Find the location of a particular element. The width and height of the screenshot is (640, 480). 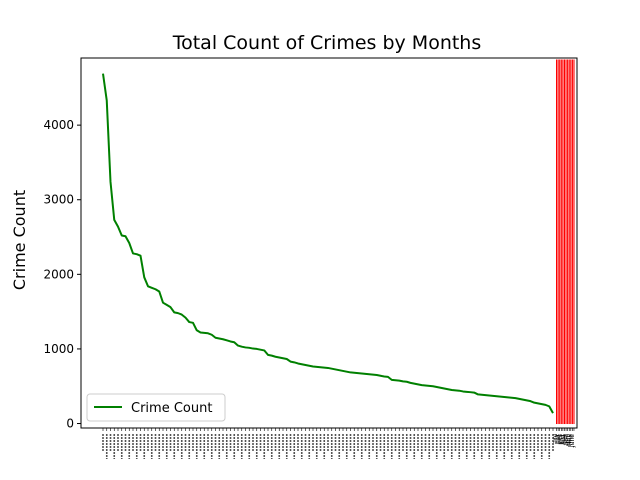

y-tick-label: 1000 is located at coordinates (58, 349).